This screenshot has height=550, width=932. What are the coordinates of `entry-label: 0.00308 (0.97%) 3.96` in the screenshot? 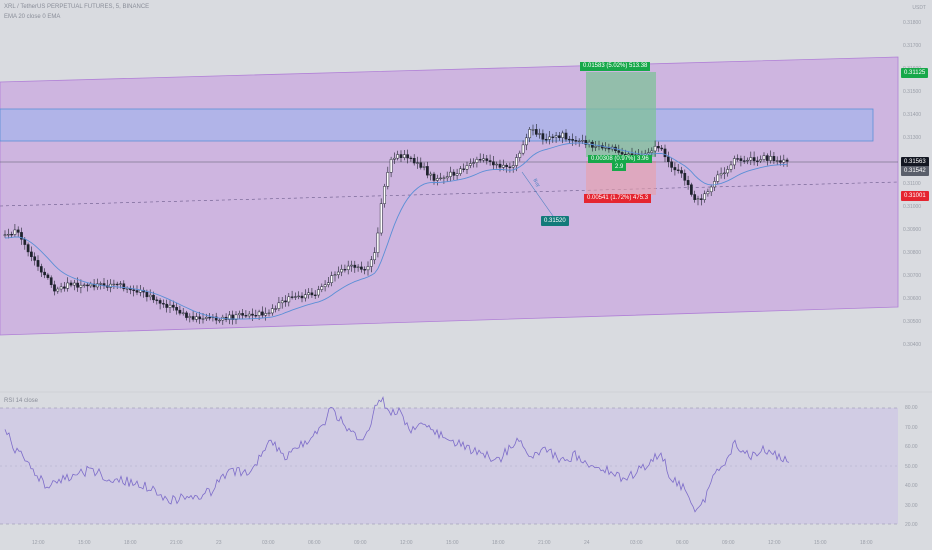 It's located at (620, 159).